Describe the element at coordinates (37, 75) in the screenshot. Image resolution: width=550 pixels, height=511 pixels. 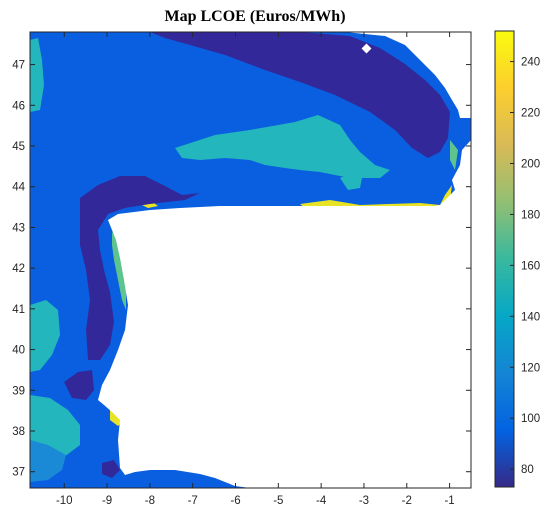
I see `ocean-region-west-north` at that location.